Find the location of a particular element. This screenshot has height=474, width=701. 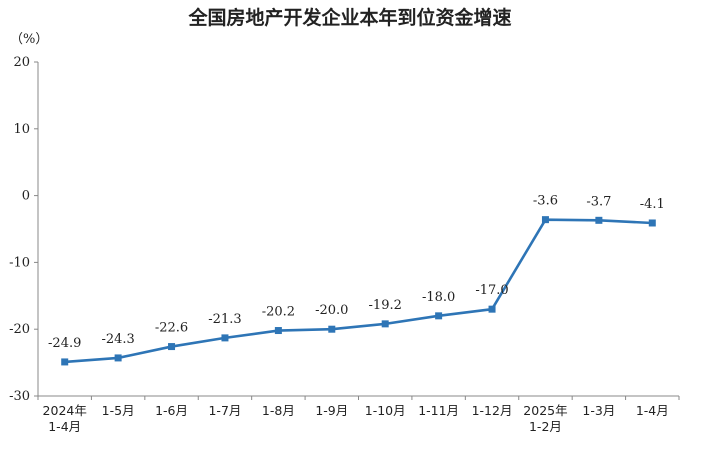

x-tick-label: 1-10月 is located at coordinates (385, 410).